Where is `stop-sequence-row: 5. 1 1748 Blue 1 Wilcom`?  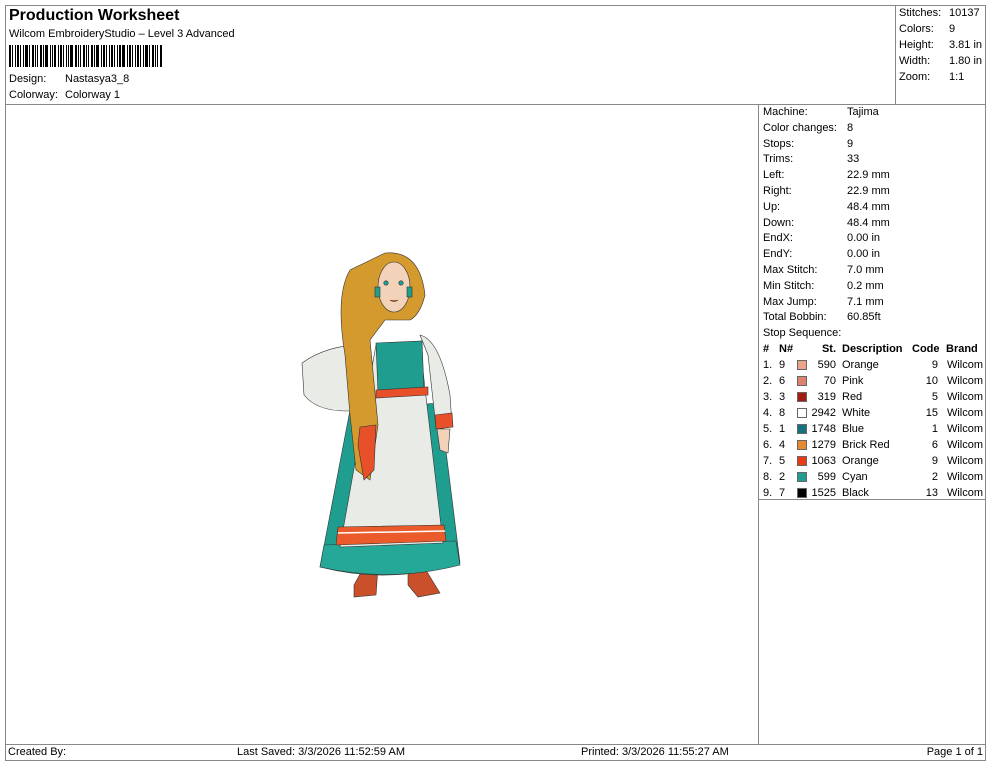
stop-sequence-row: 5. 1 1748 Blue 1 Wilcom is located at coordinates (872, 430).